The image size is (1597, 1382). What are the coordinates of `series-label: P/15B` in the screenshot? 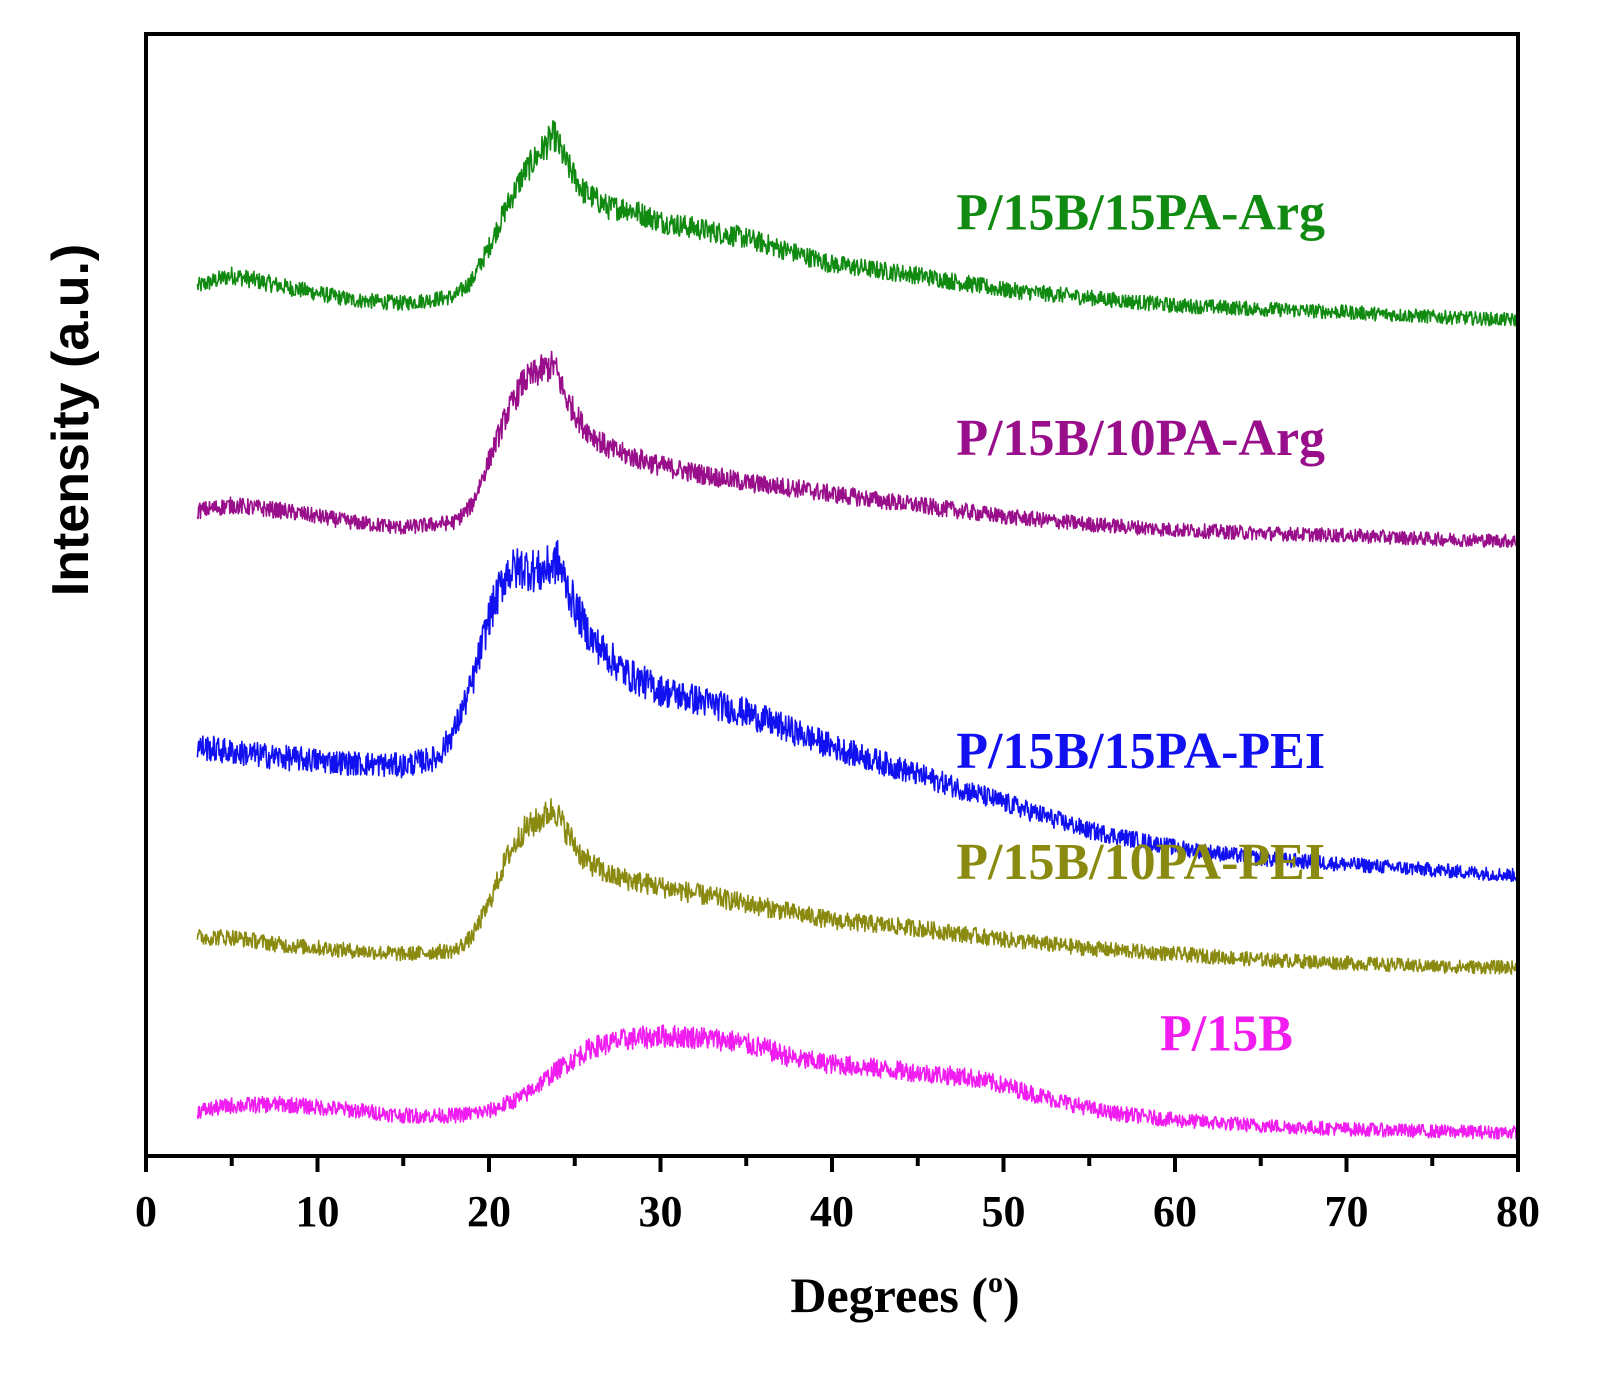 It's located at (1226, 1034).